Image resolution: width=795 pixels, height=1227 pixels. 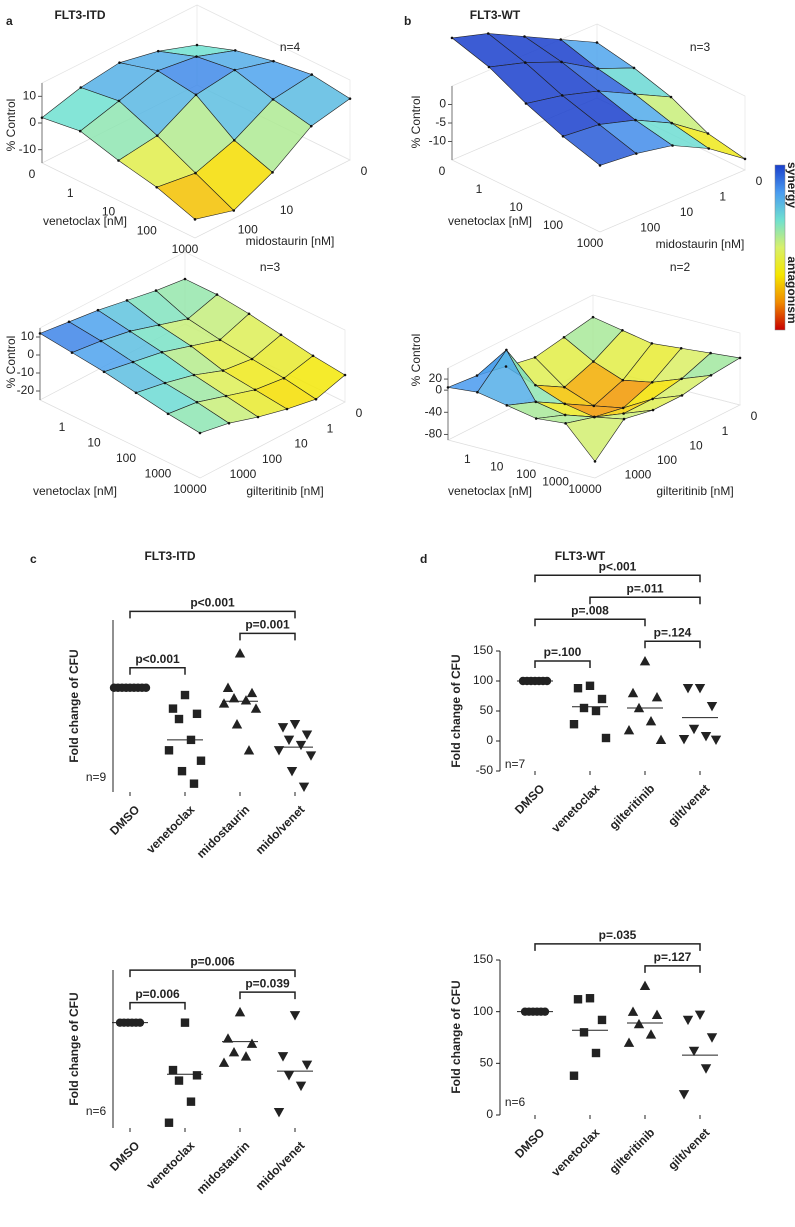 I want to click on x-tick-label: 1, so click(x=479, y=189).